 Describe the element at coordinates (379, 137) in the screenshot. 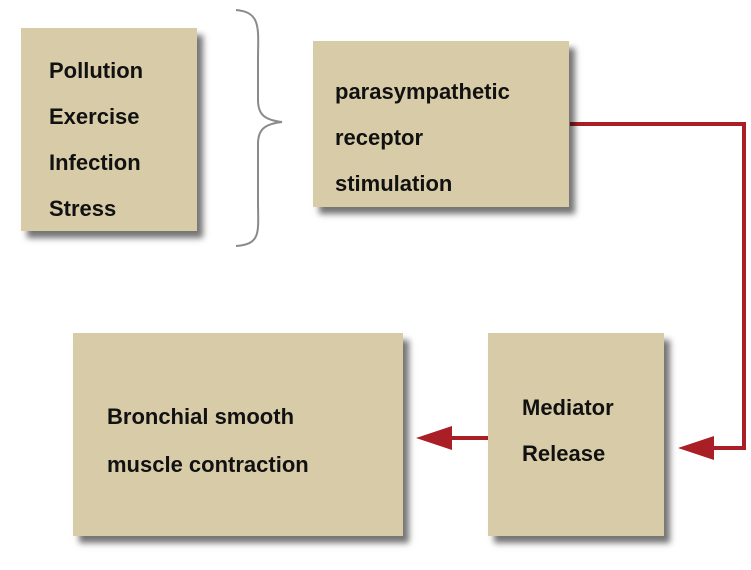

I see `receptor-line-2: receptor` at that location.